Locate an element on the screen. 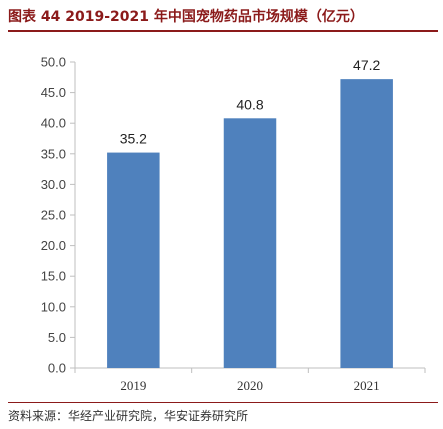 This screenshot has height=429, width=443. chart-title: 图表 44 2019-2021 年中国宠物药品市场规模（亿元） is located at coordinates (186, 17).